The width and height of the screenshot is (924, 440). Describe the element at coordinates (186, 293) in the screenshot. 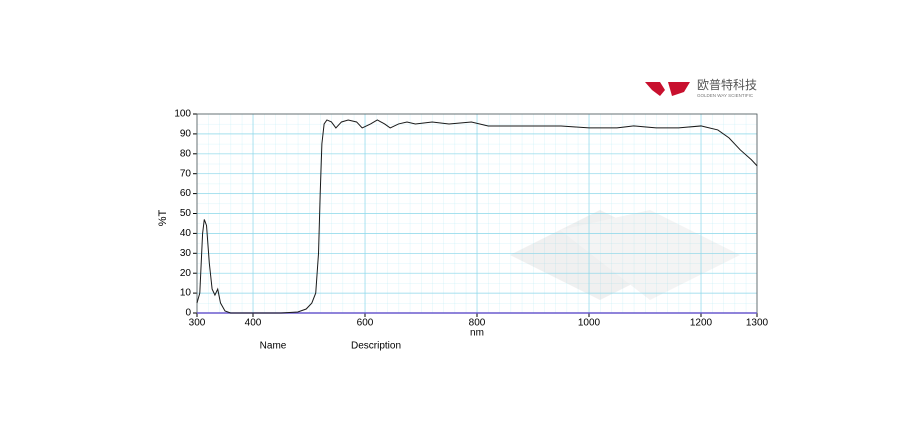

I see `y-tick-label: 10` at that location.